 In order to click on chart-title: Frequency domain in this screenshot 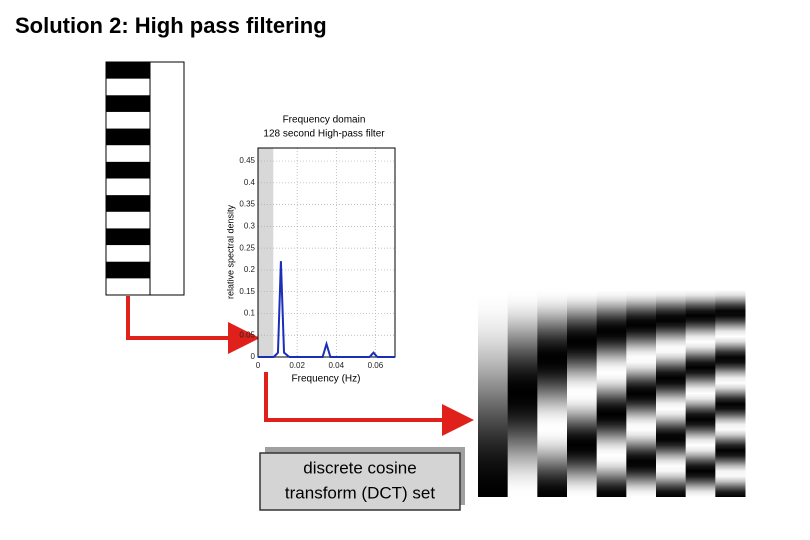, I will do `click(324, 120)`.